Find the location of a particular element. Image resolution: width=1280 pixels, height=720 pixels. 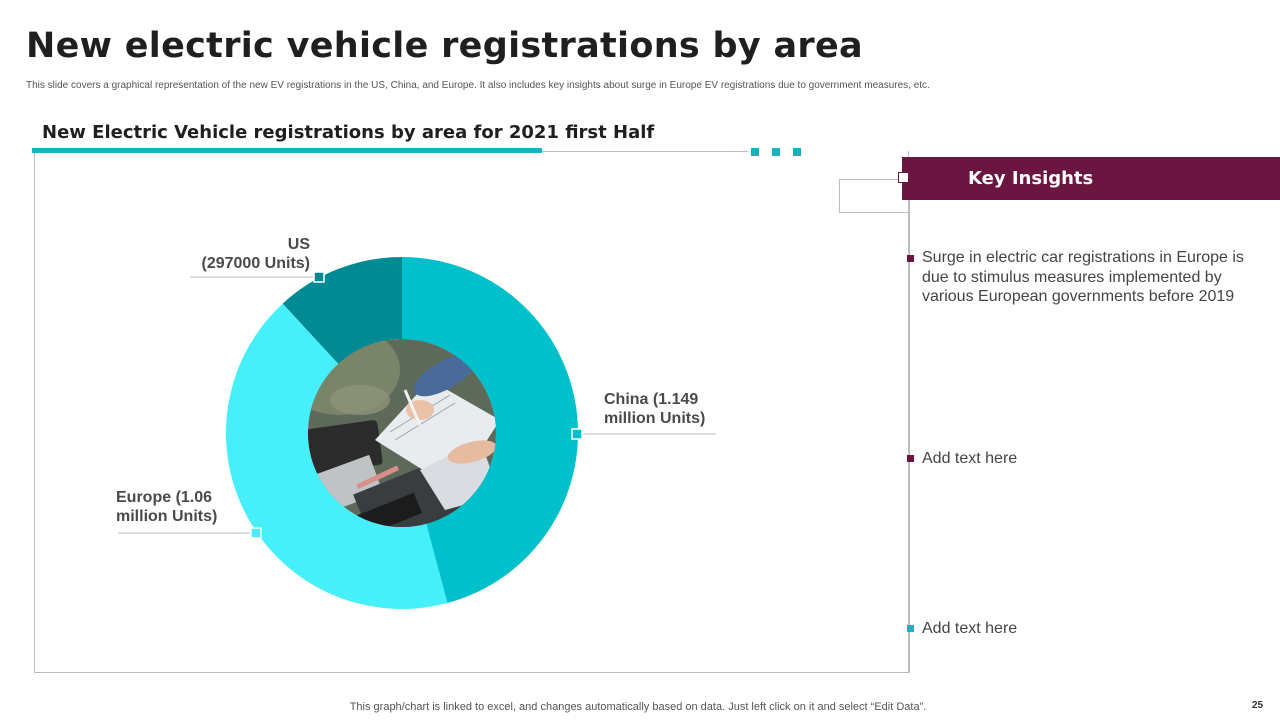

center-photo is located at coordinates (402, 433).